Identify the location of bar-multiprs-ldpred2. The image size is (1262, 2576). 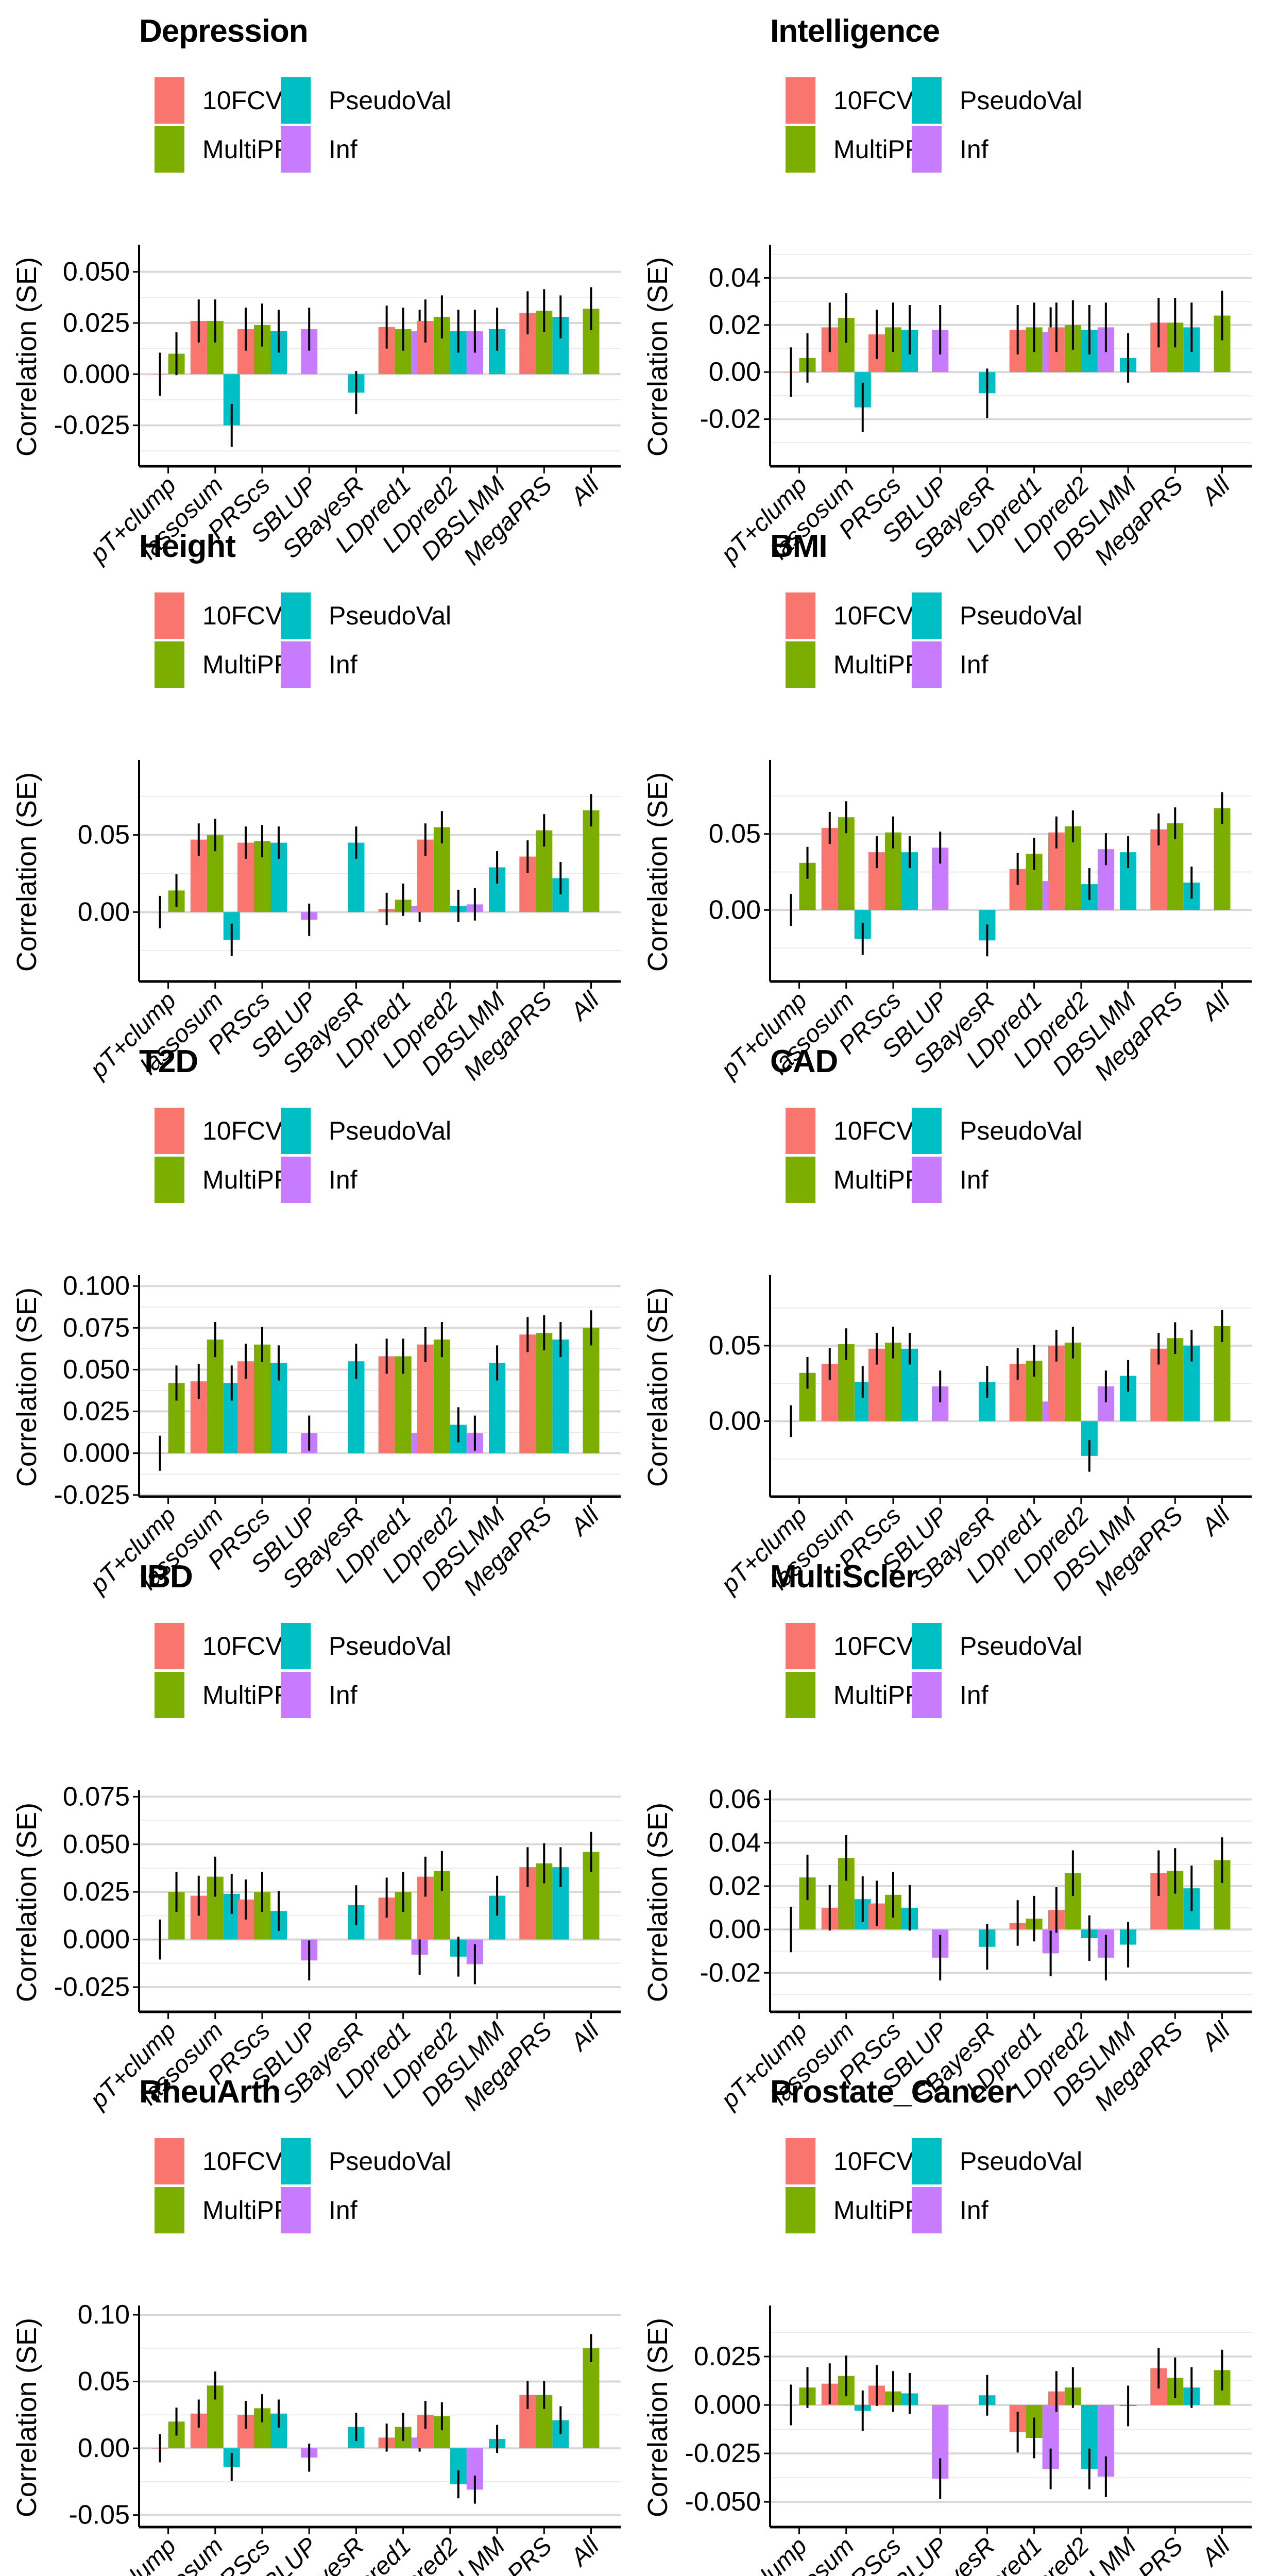
(441, 1396).